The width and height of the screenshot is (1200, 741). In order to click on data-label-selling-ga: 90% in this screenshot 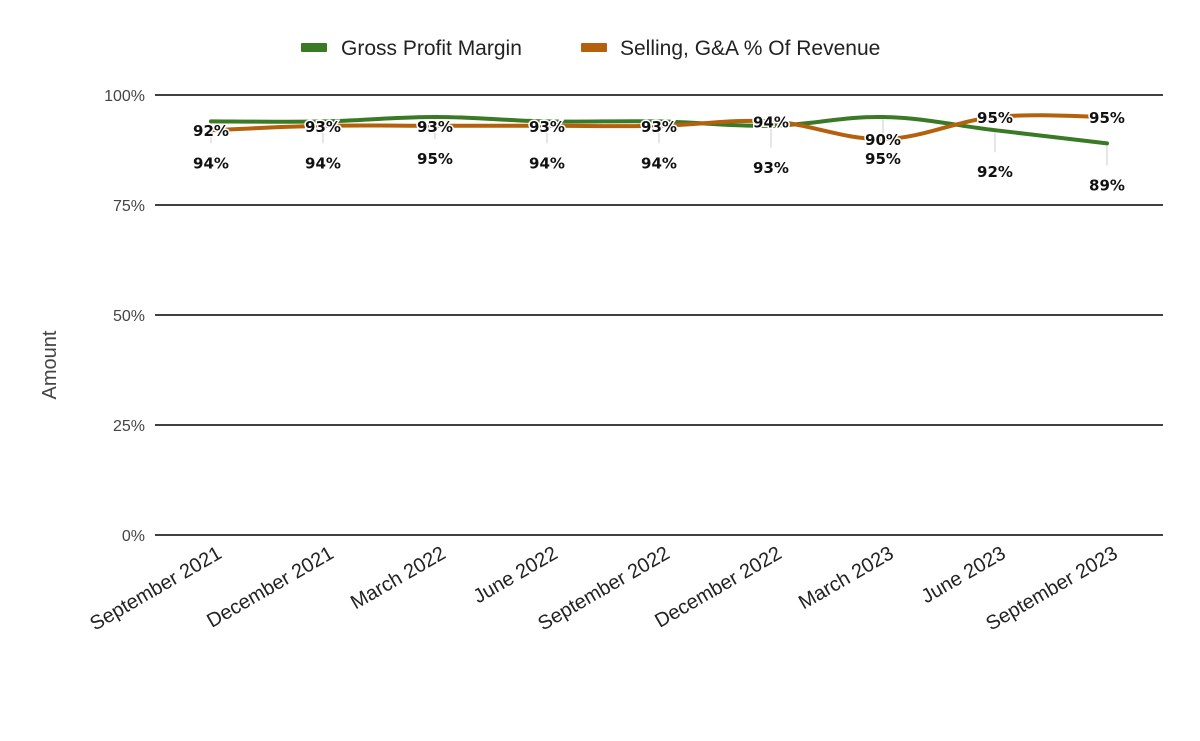, I will do `click(883, 140)`.